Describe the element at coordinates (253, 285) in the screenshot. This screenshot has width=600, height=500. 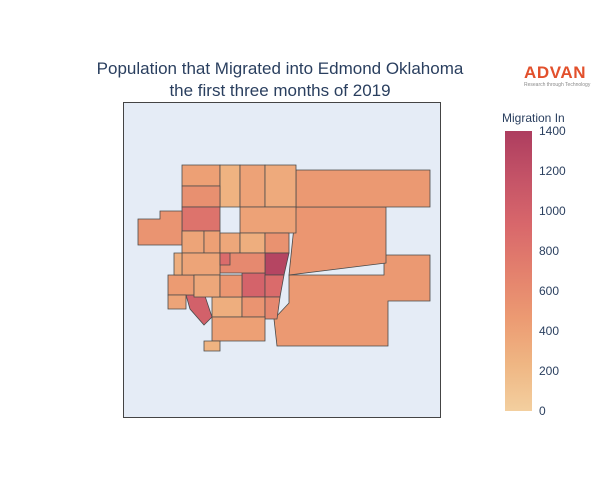
I see `region-center-red` at that location.